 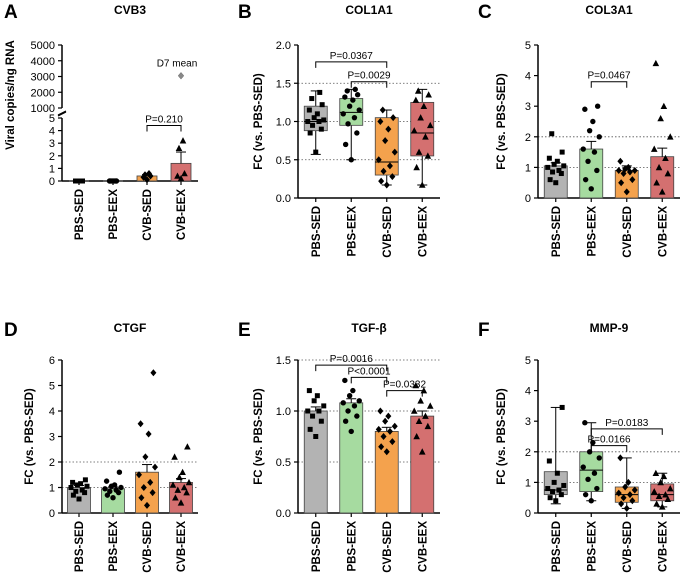 I want to click on chart-title: TGF-β, so click(x=368, y=328).